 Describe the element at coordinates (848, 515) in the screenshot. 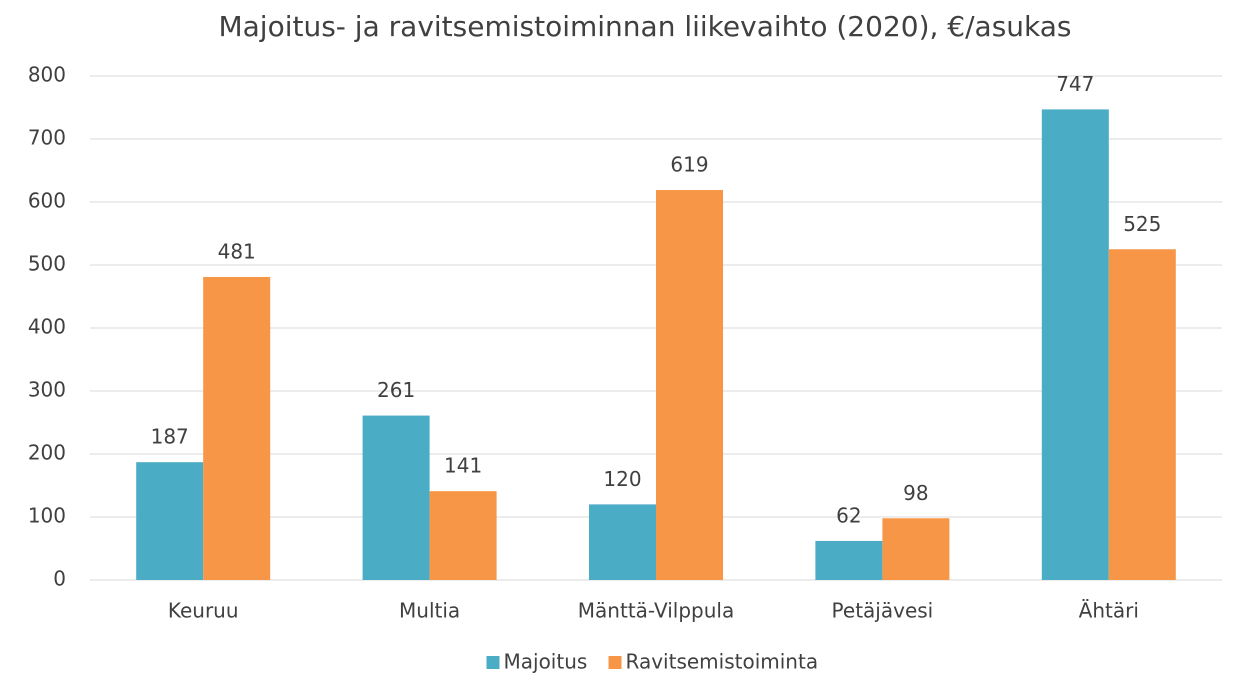

I see `data-label: 62` at that location.